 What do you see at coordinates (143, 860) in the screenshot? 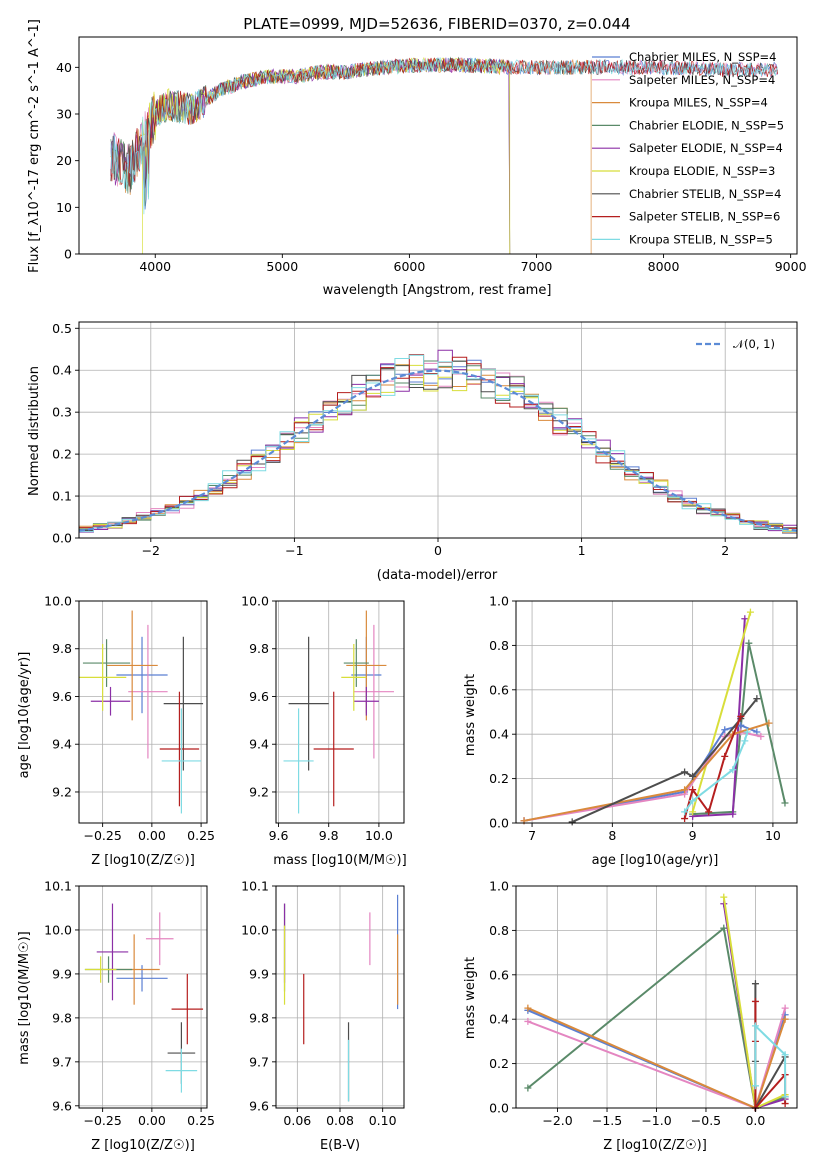
I see `age-vs-Z-xlabel: Z [log10(Z/Z☉)]` at bounding box center [143, 860].